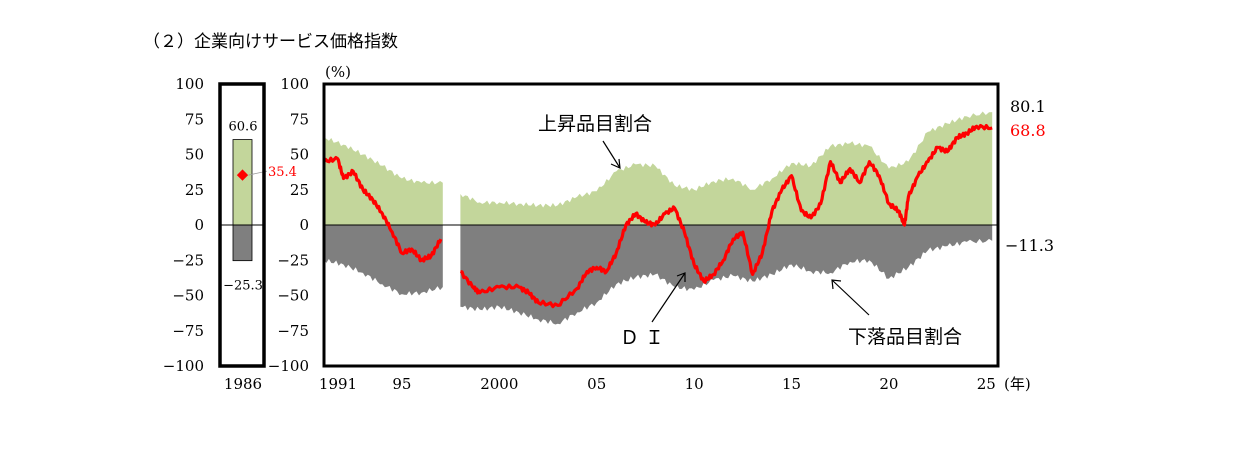  I want to click on main-y-tick-label: 50, so click(299, 155).